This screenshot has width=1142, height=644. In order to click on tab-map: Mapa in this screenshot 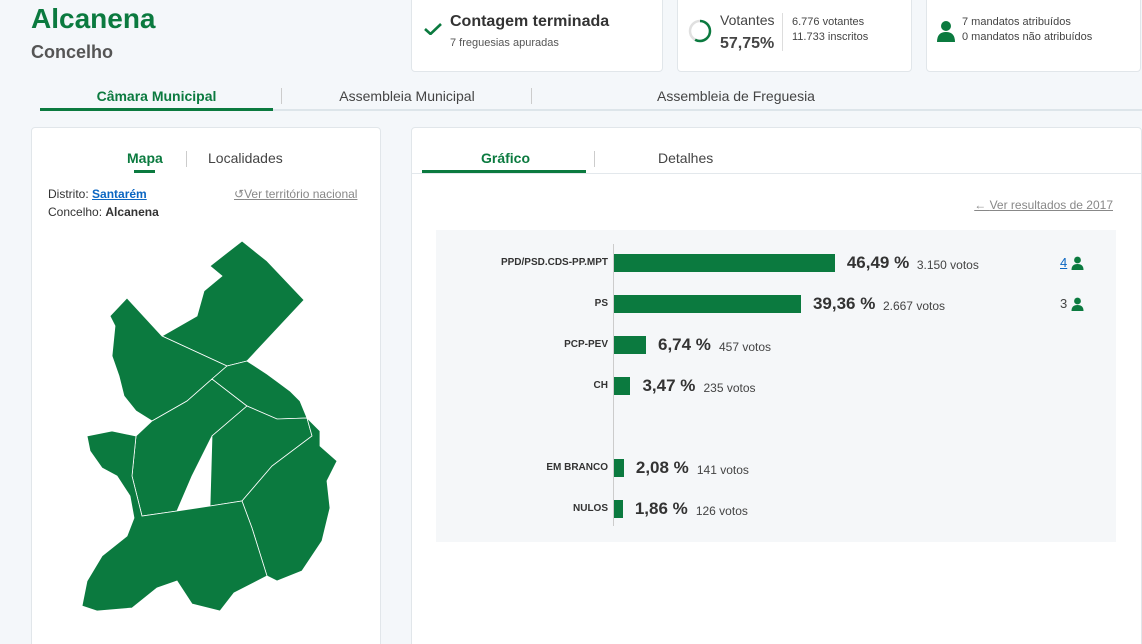, I will do `click(145, 158)`.